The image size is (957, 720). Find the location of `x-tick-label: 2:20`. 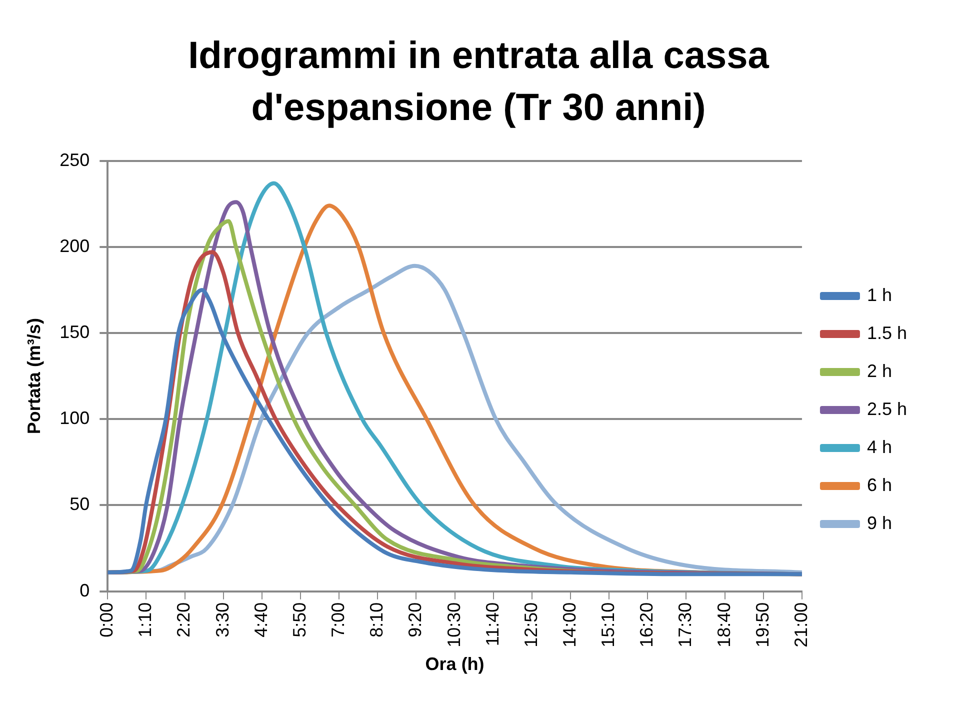

x-tick-label: 2:20 is located at coordinates (184, 620).